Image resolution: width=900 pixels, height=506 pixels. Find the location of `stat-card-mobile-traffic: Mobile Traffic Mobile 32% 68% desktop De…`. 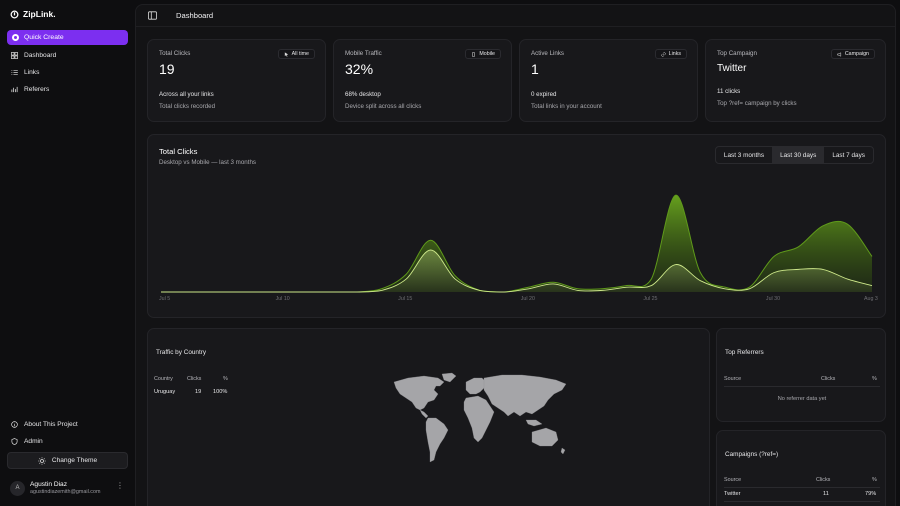

stat-card-mobile-traffic: Mobile Traffic Mobile 32% 68% desktop De… is located at coordinates (422, 80).